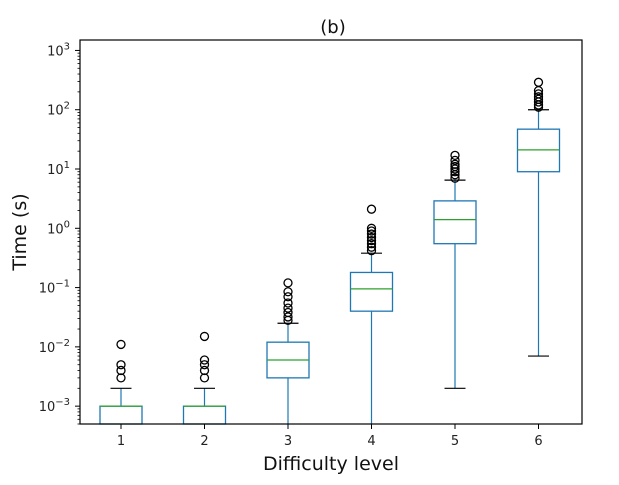 The width and height of the screenshot is (619, 485). What do you see at coordinates (538, 441) in the screenshot?
I see `x-tick-label: 6` at bounding box center [538, 441].